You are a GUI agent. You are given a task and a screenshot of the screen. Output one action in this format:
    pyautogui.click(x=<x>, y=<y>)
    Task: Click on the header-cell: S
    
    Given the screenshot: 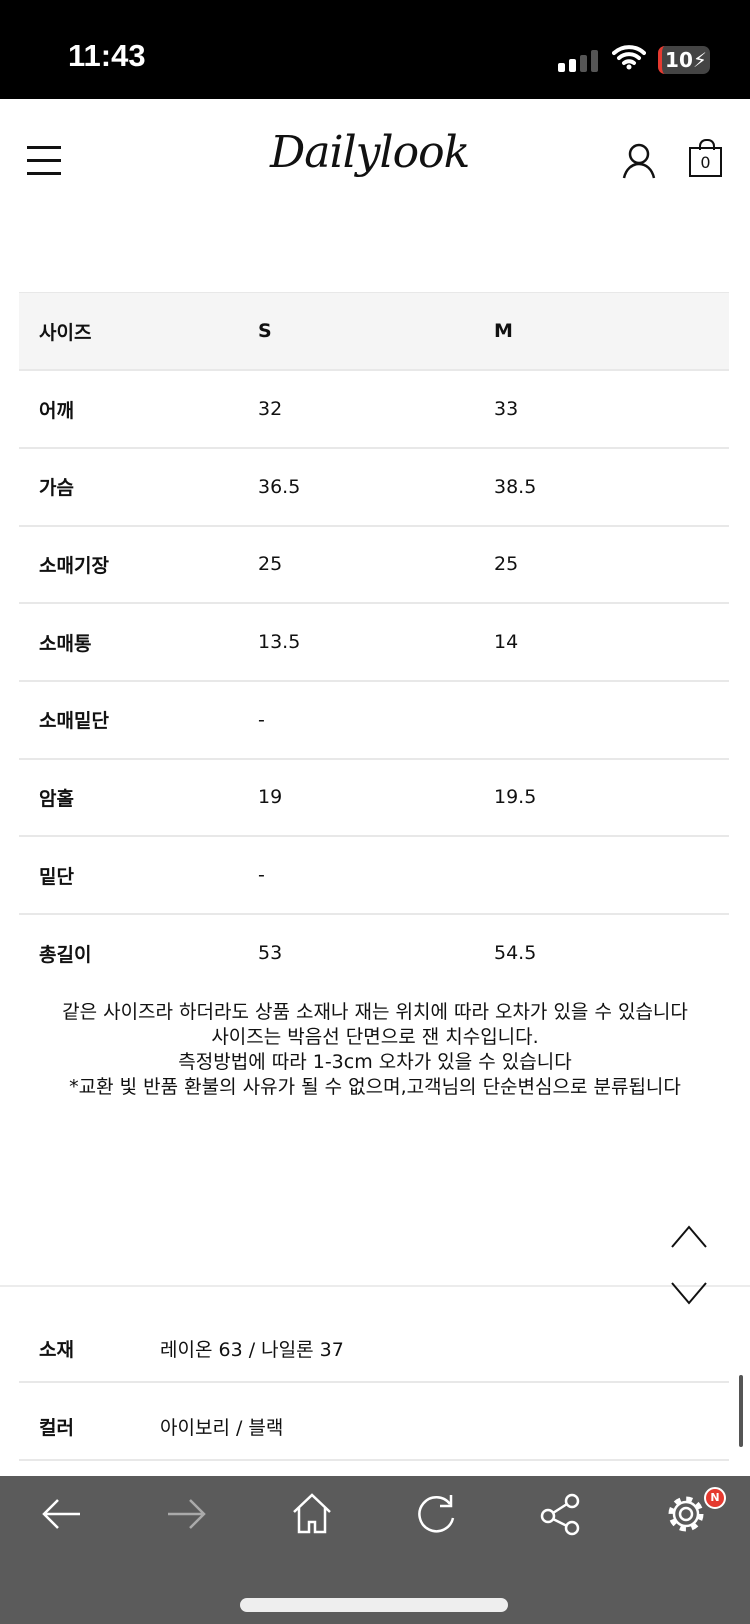 What is the action you would take?
    pyautogui.click(x=376, y=332)
    